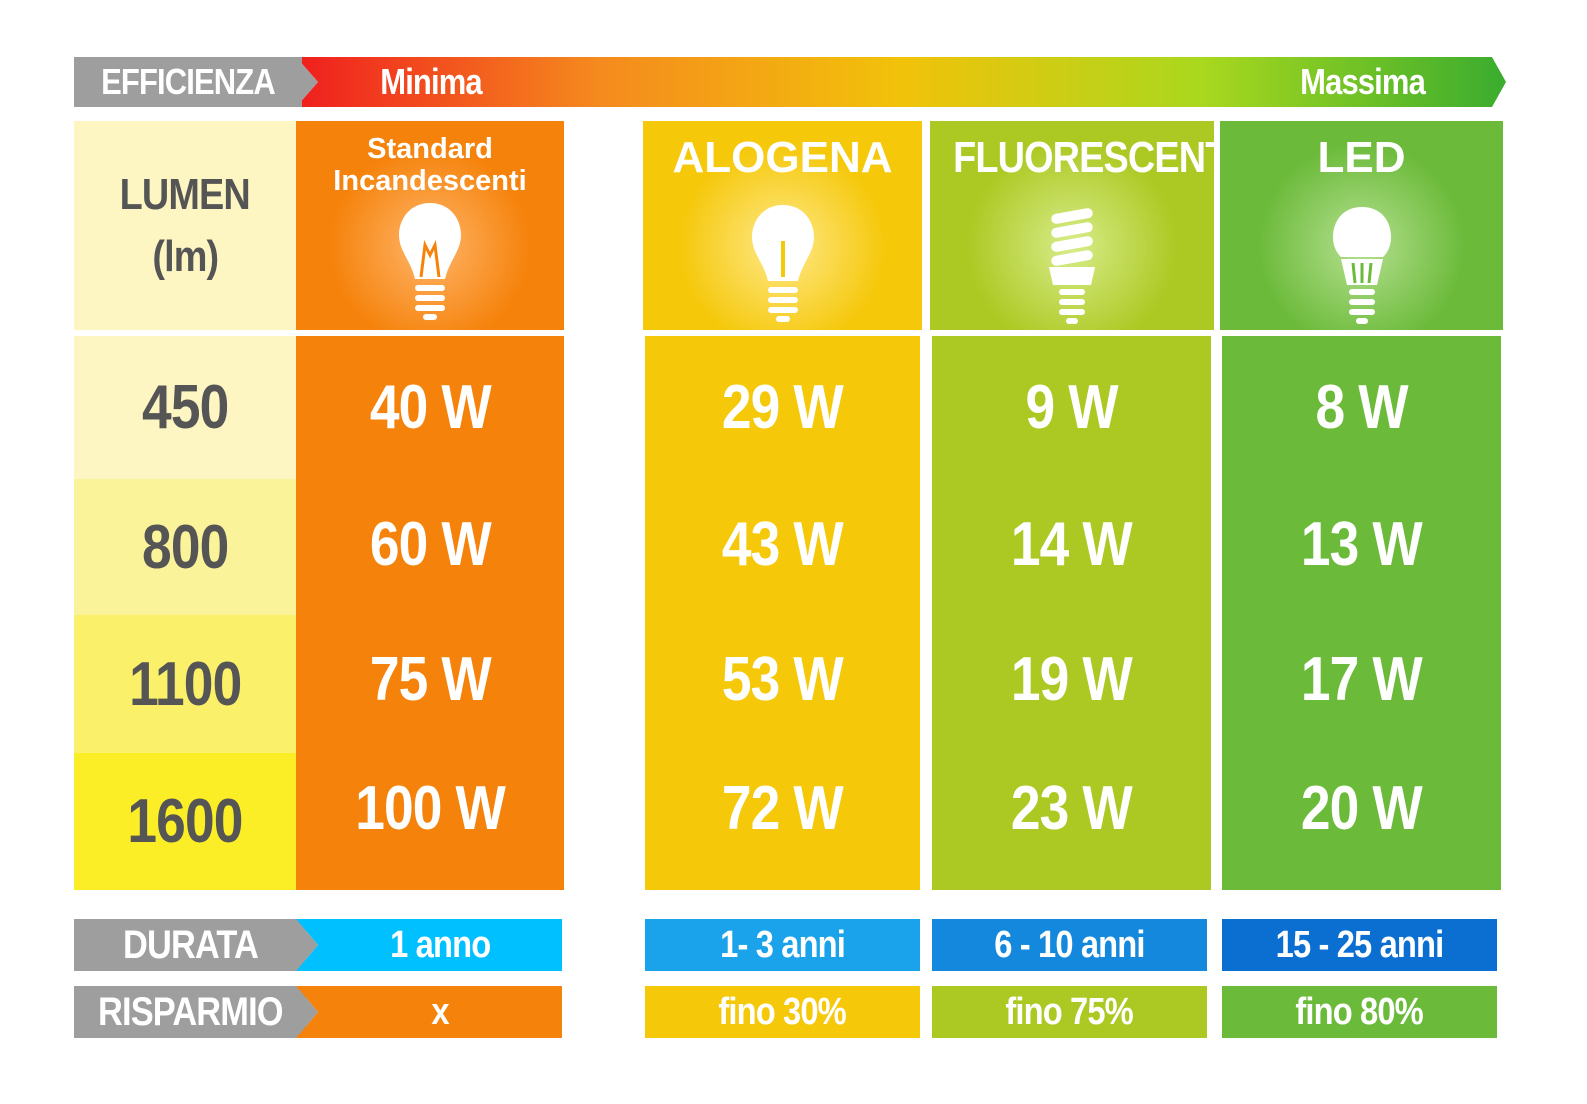 The height and width of the screenshot is (1104, 1587). I want to click on led-bulb-icon, so click(1361, 265).